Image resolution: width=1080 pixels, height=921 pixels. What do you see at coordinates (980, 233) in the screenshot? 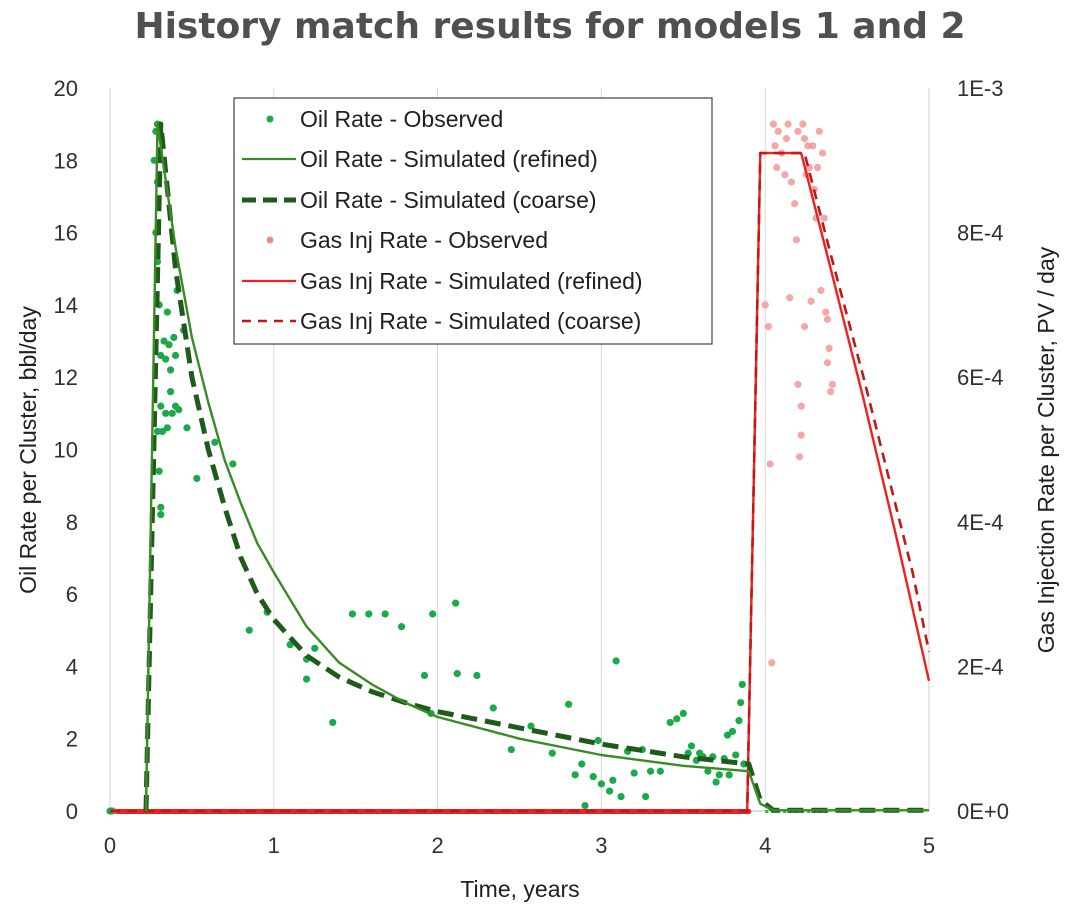
I see `y-right-tick-label: 8E-4` at bounding box center [980, 233].